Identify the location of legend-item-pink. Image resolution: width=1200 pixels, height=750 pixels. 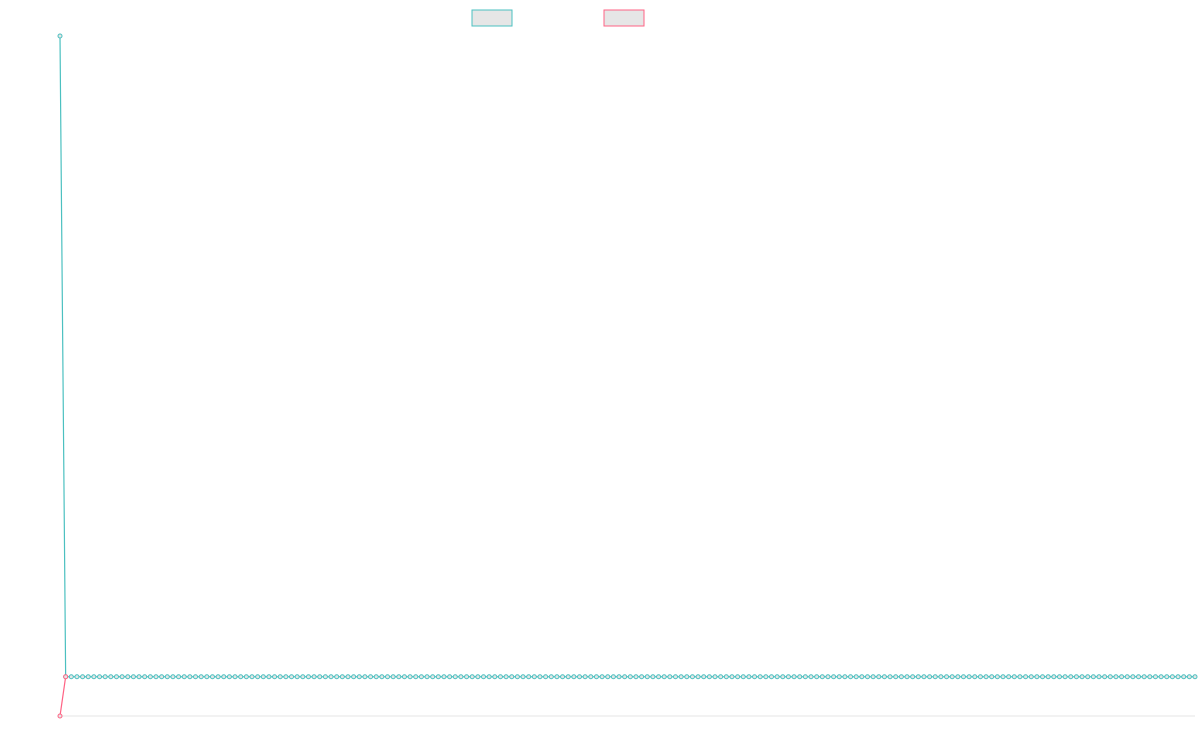
(624, 18).